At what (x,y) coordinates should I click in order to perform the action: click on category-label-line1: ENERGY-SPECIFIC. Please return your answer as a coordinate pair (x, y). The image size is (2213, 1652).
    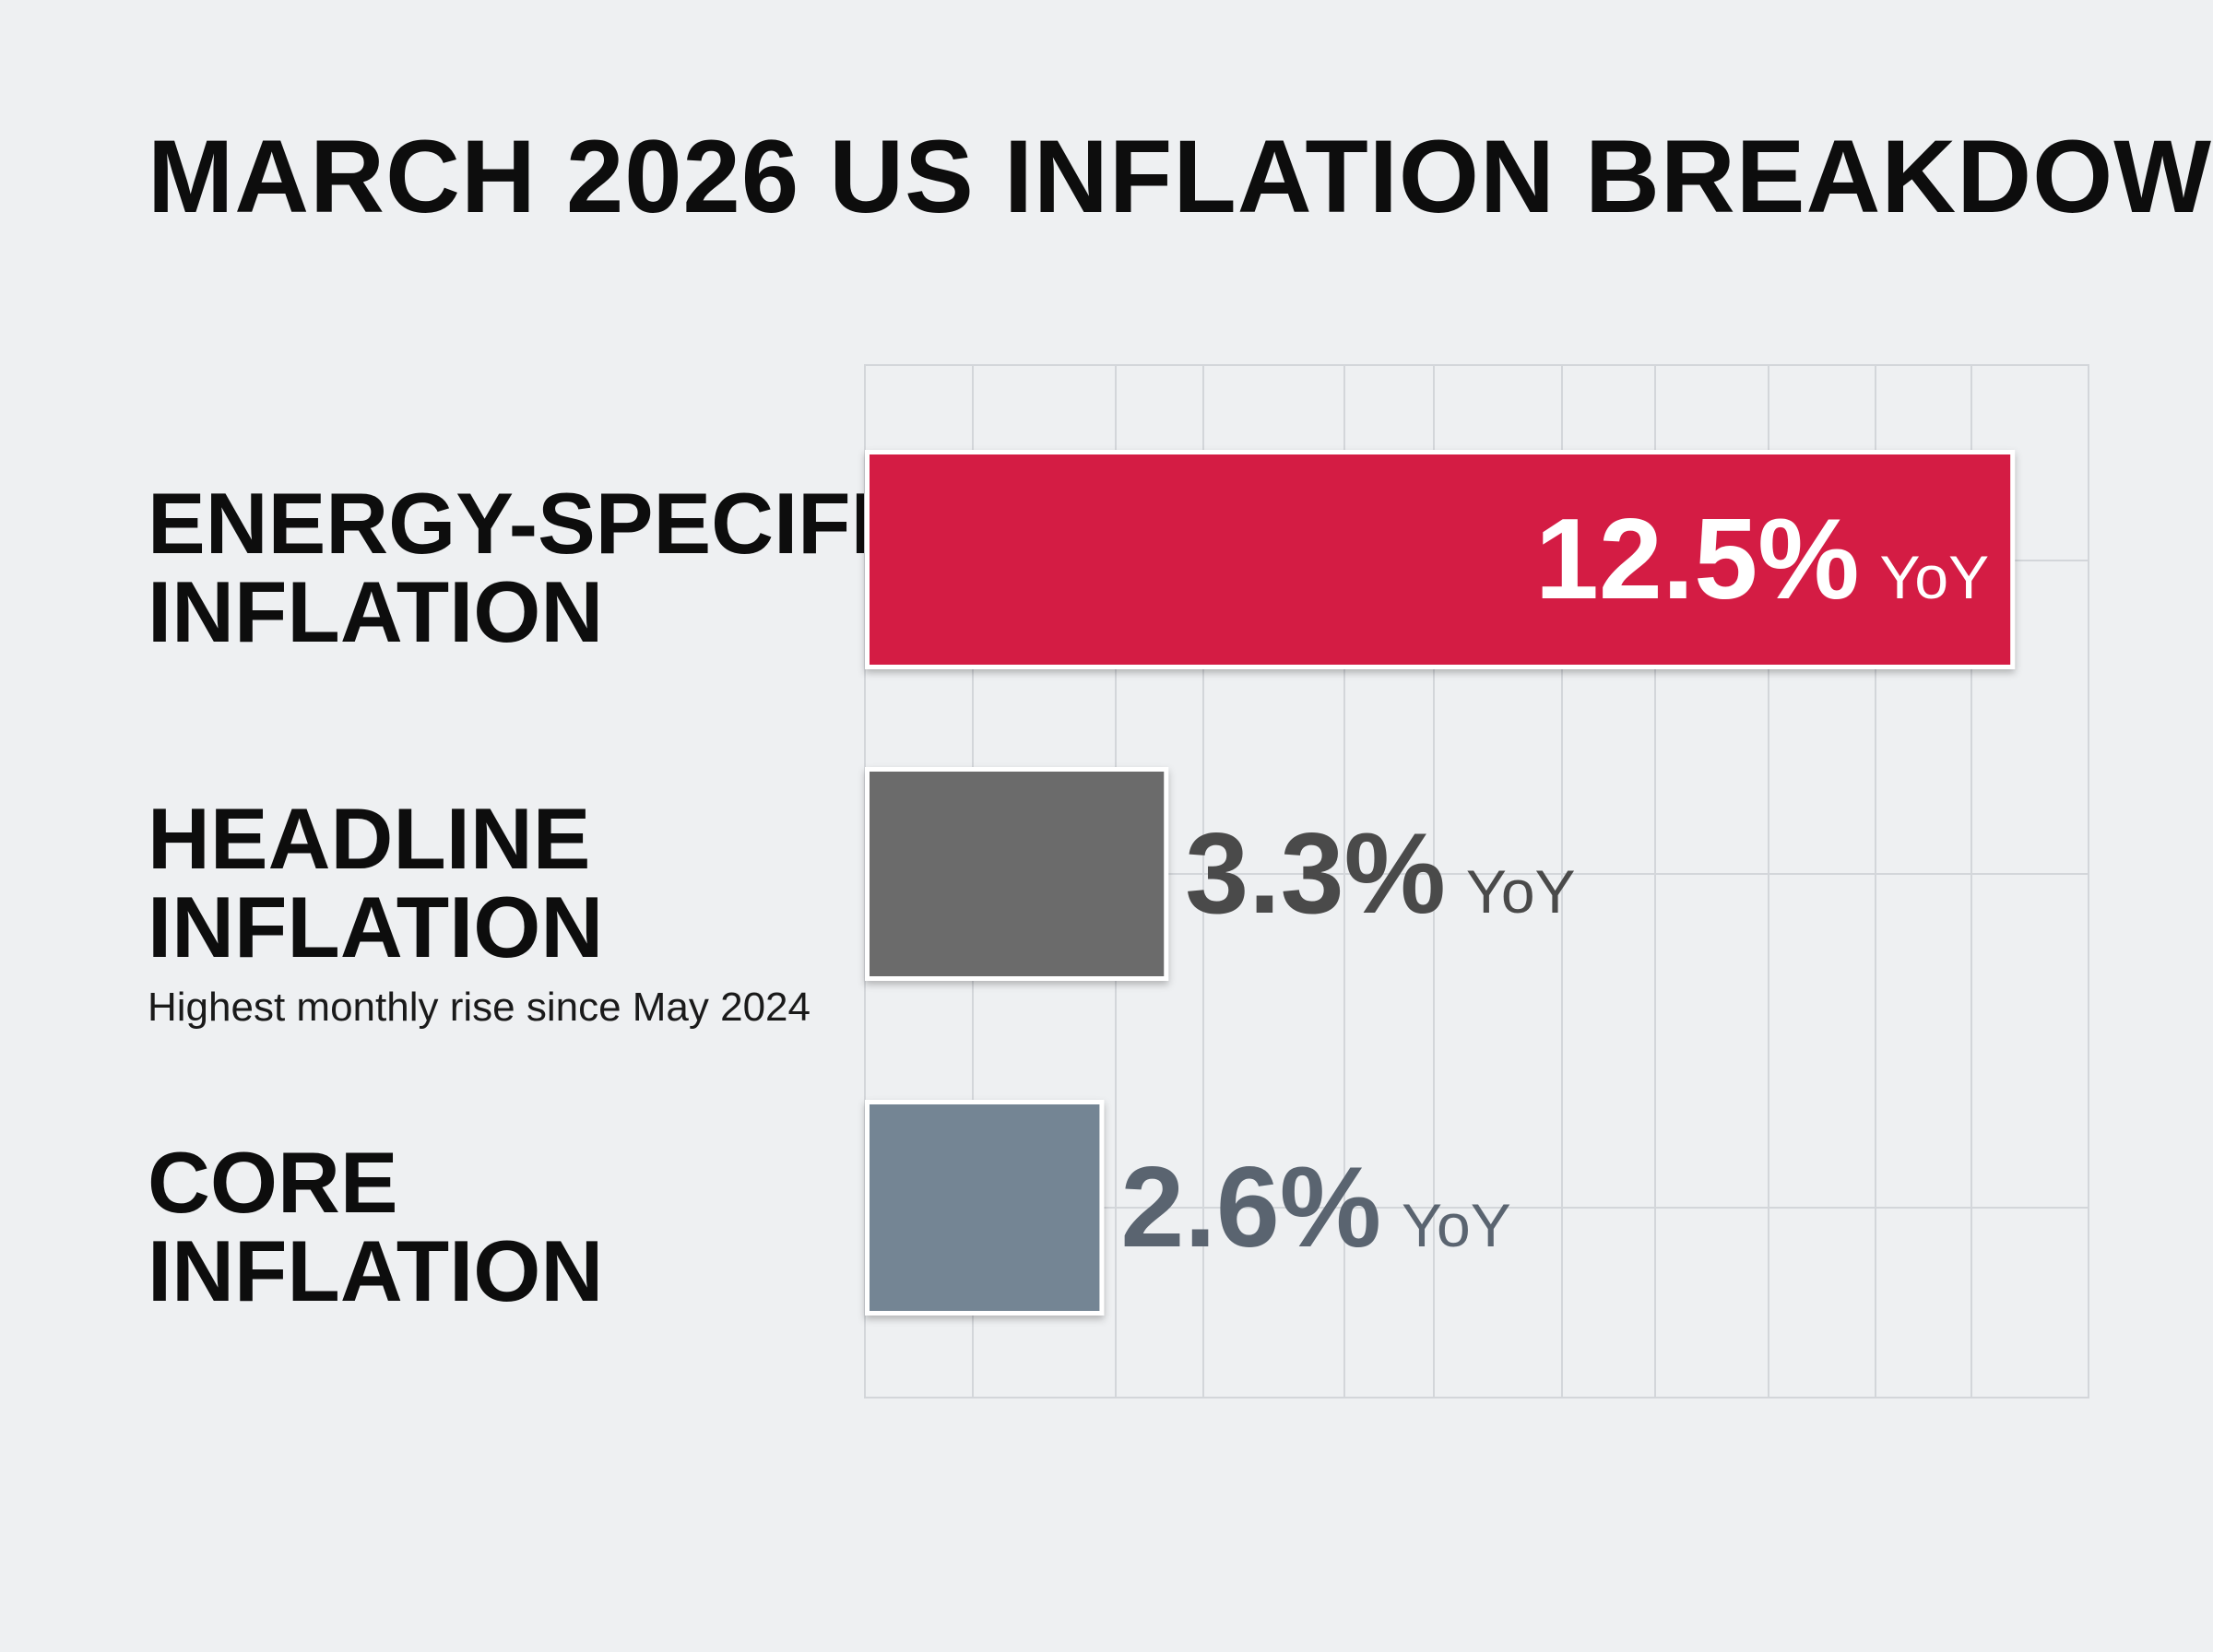
    Looking at the image, I should click on (543, 523).